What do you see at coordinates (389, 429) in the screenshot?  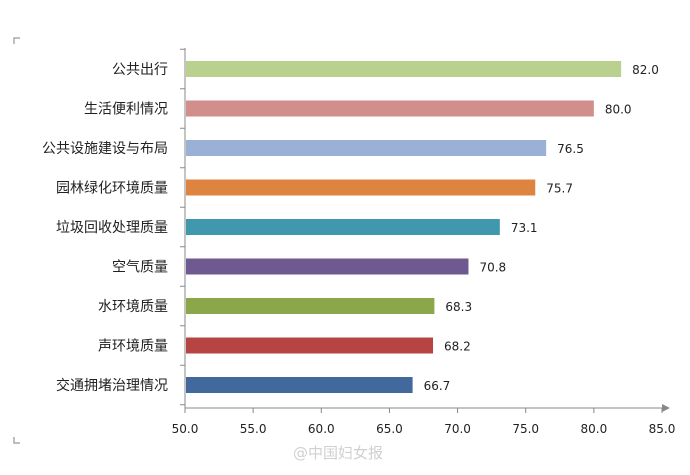 I see `x-tick-label: 65.0` at bounding box center [389, 429].